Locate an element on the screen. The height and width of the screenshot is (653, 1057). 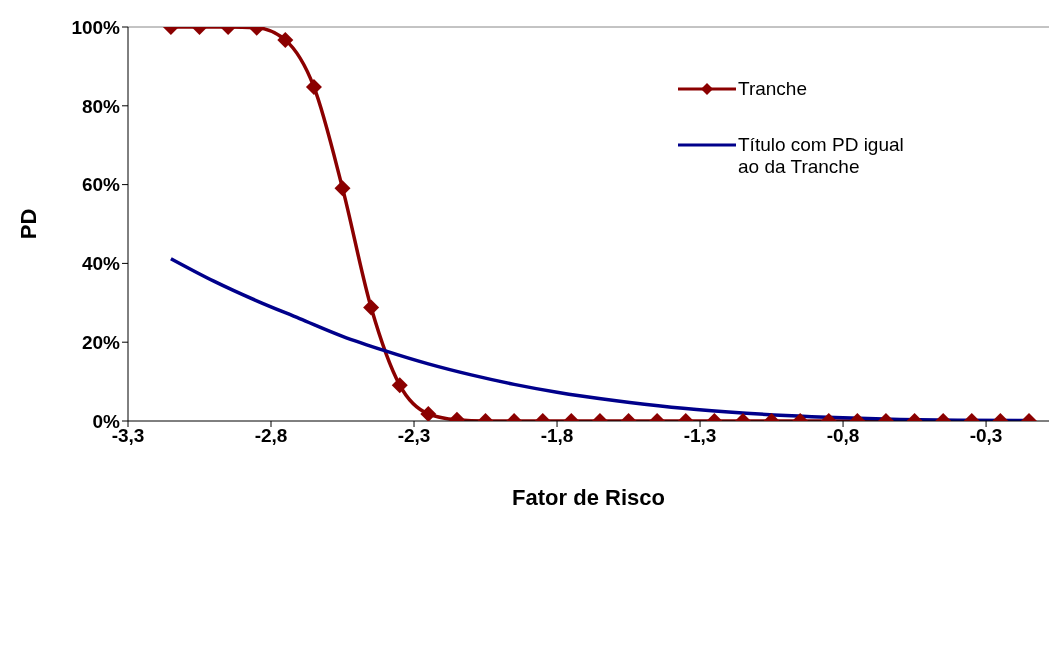
x-tick-label: -1,8 is located at coordinates (557, 436).